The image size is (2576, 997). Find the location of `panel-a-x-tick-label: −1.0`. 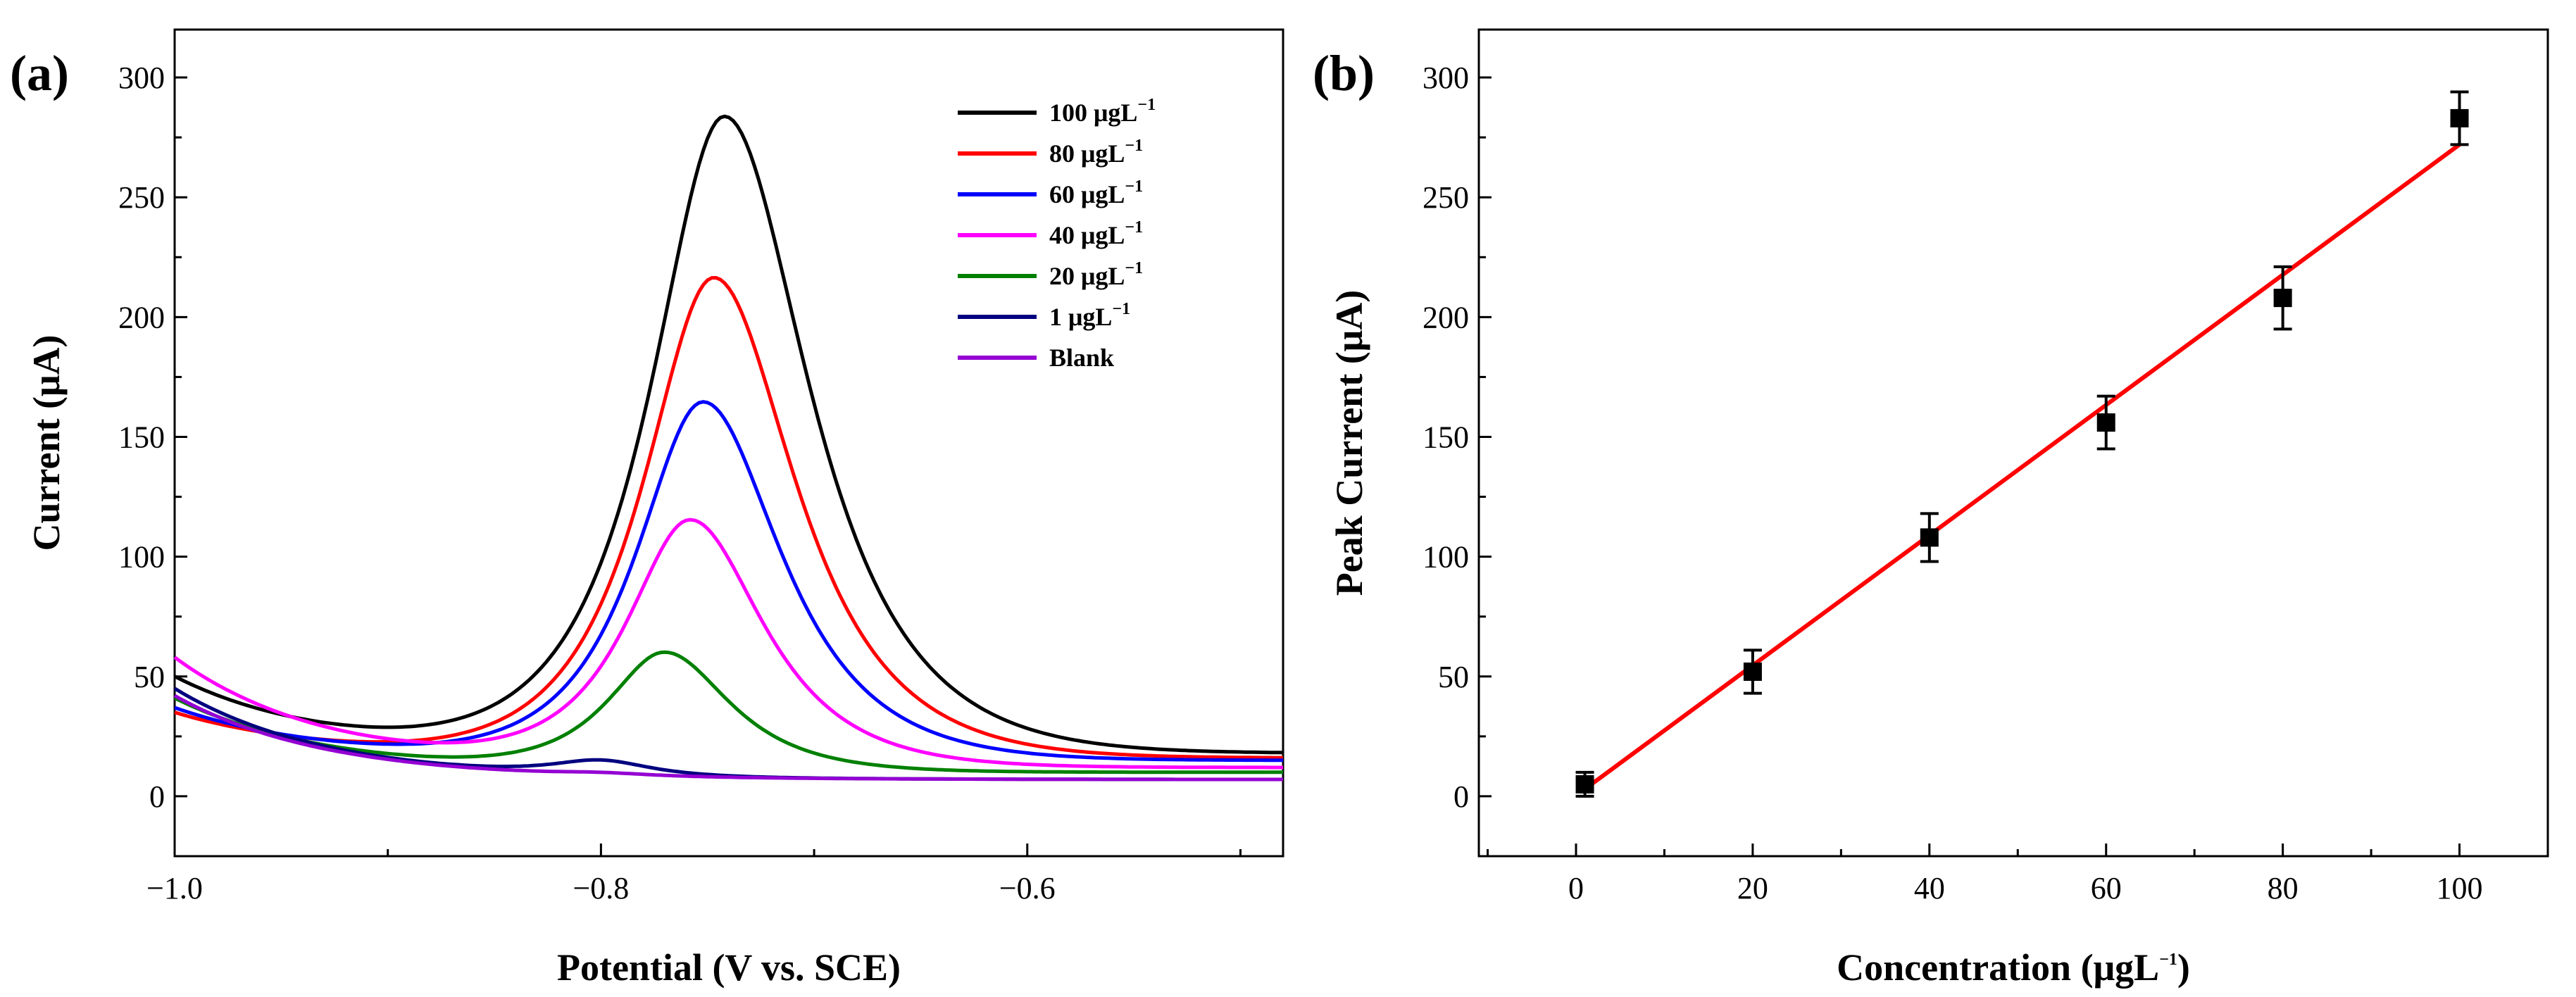

panel-a-x-tick-label: −1.0 is located at coordinates (174, 888).